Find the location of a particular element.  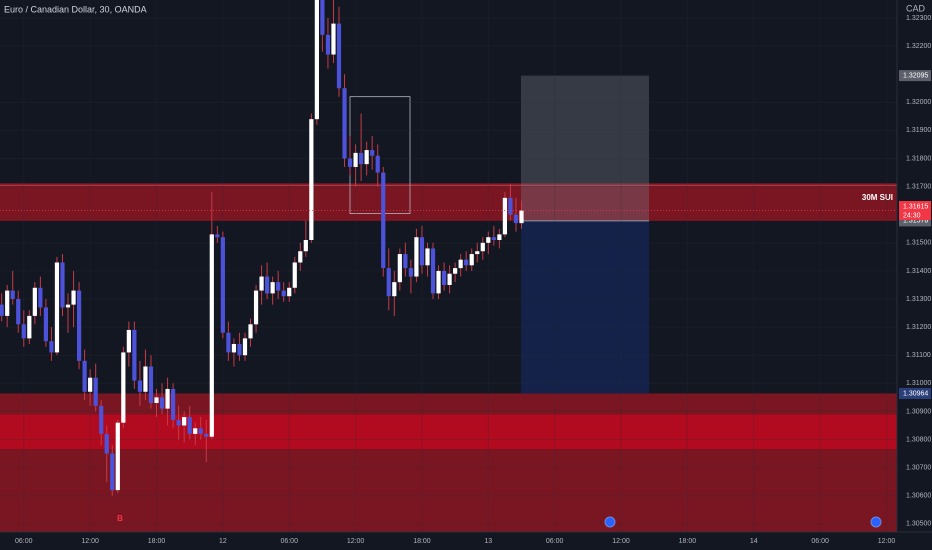

y-tick-label: 1.31100 is located at coordinates (918, 355).